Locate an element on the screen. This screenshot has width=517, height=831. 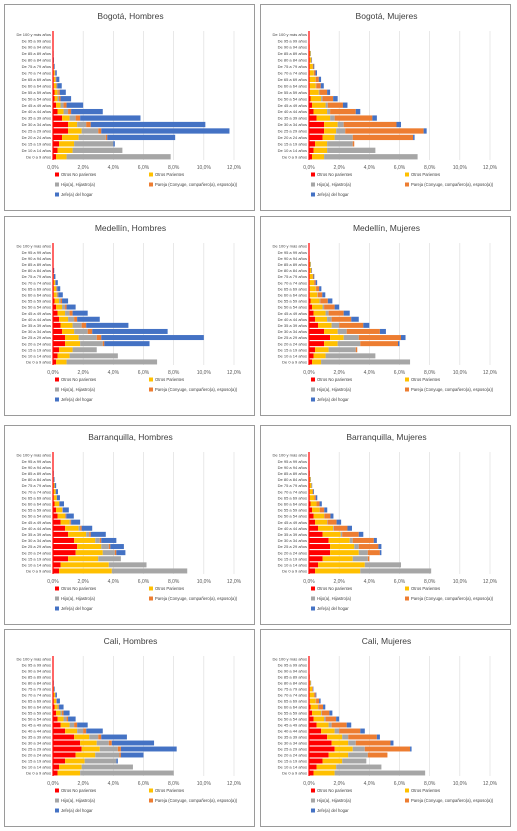
category-label: De 55 a 59 años is located at coordinates (36, 301).